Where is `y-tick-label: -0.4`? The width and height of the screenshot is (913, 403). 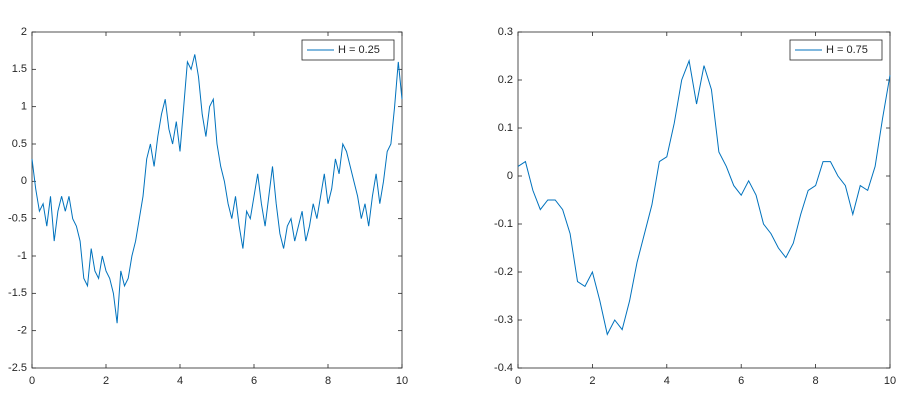
y-tick-label: -0.4 is located at coordinates (503, 368).